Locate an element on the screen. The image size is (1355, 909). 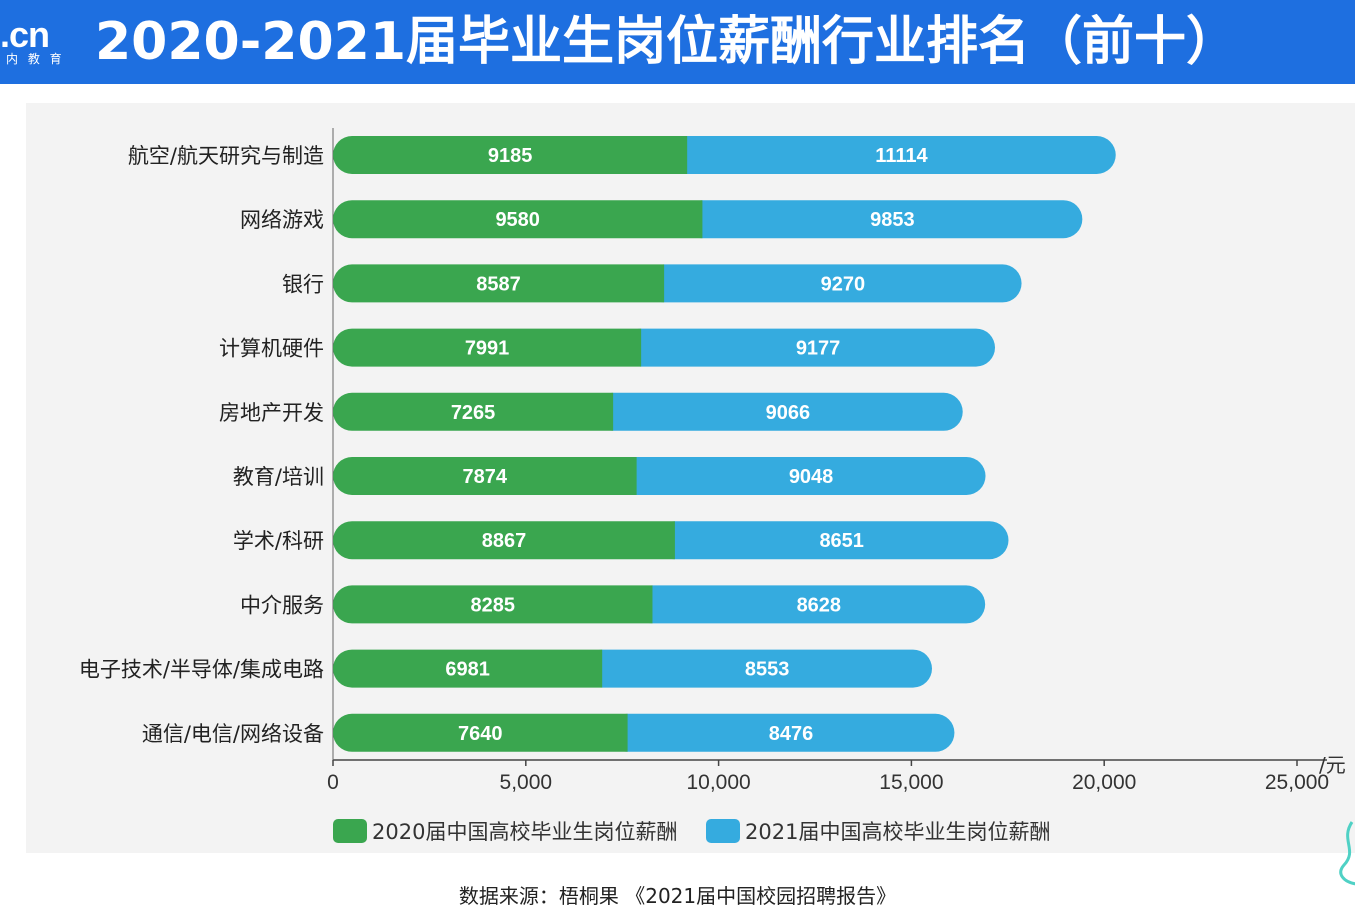
category-label: 房地产开发 is located at coordinates (271, 413).